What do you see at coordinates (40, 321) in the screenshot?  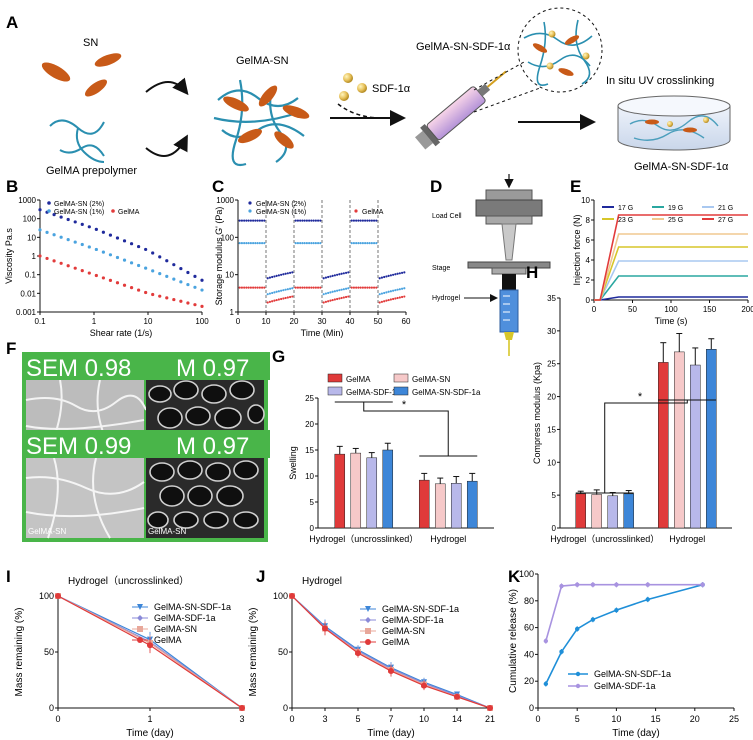 I see `x-tick-label: 0.1` at bounding box center [40, 321].